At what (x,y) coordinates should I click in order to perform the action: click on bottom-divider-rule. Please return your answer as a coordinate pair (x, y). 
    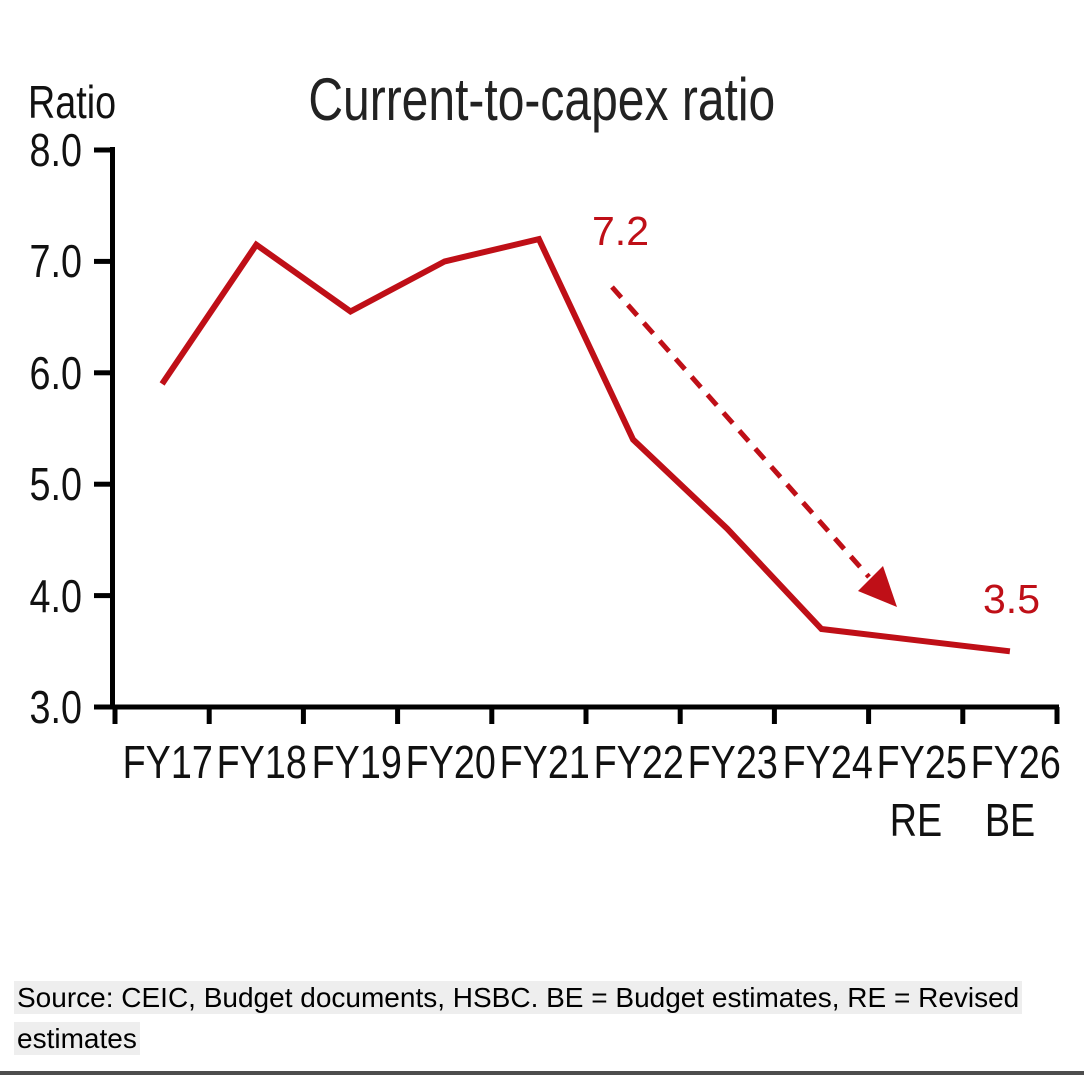
    Looking at the image, I should click on (542, 1073).